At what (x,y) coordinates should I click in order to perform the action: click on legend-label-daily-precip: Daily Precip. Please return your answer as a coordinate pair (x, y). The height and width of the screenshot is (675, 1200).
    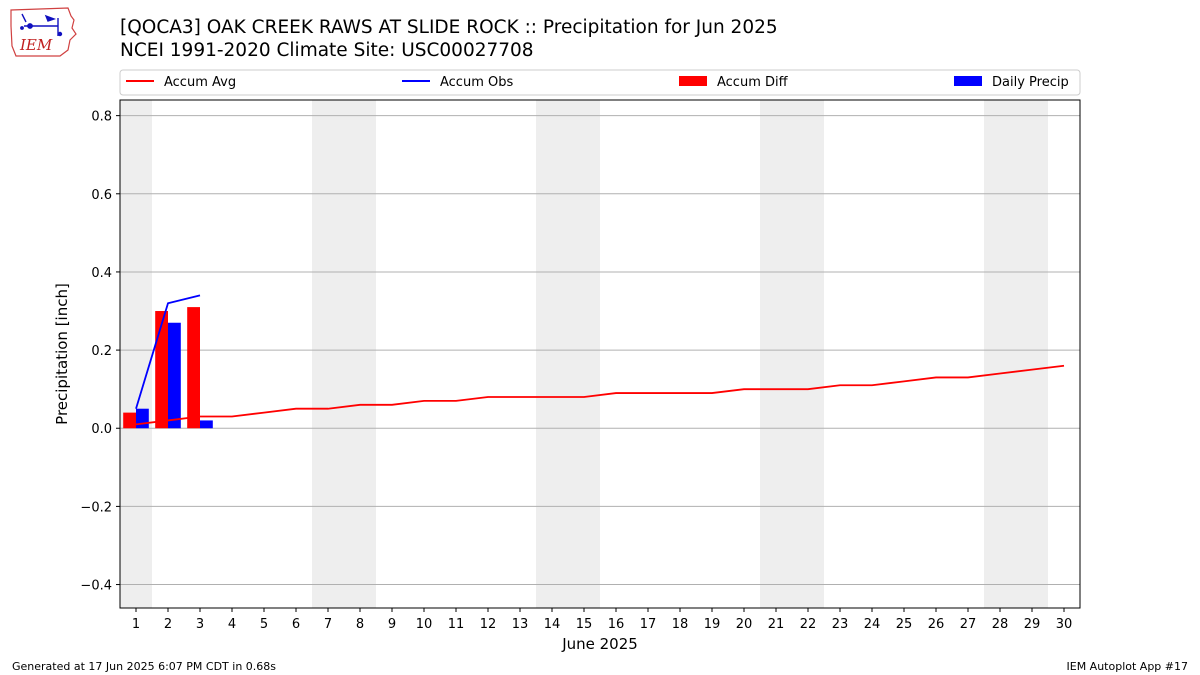
    Looking at the image, I should click on (1030, 82).